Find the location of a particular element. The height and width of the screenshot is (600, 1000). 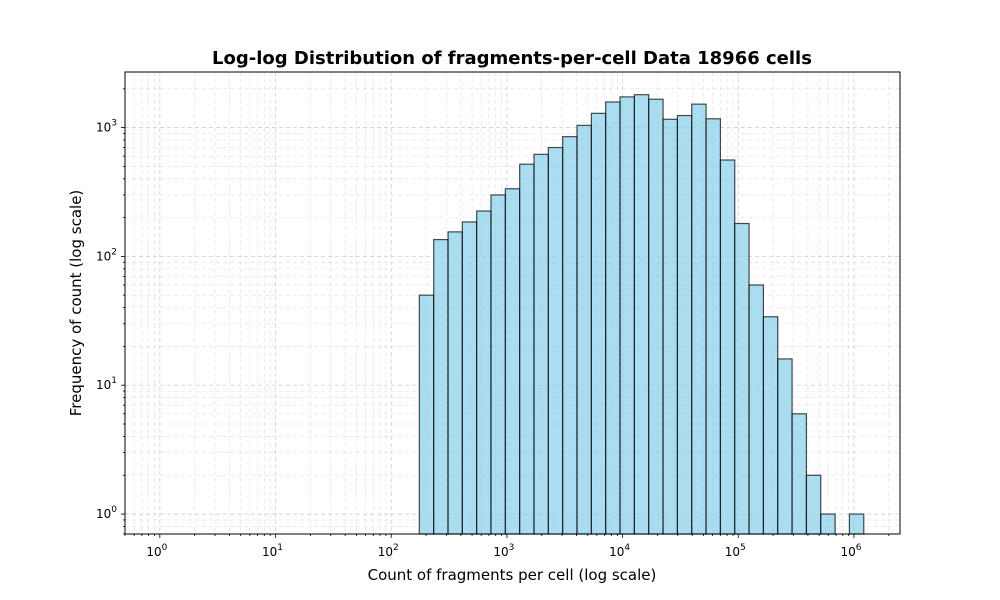

x-tick-label: 10⁴ is located at coordinates (619, 551).